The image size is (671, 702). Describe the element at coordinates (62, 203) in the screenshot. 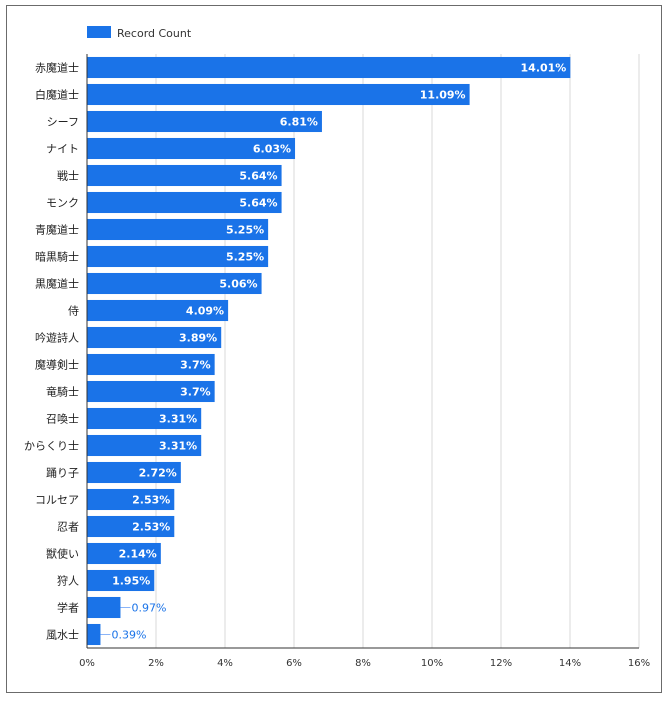

I see `category-label: モンク` at that location.